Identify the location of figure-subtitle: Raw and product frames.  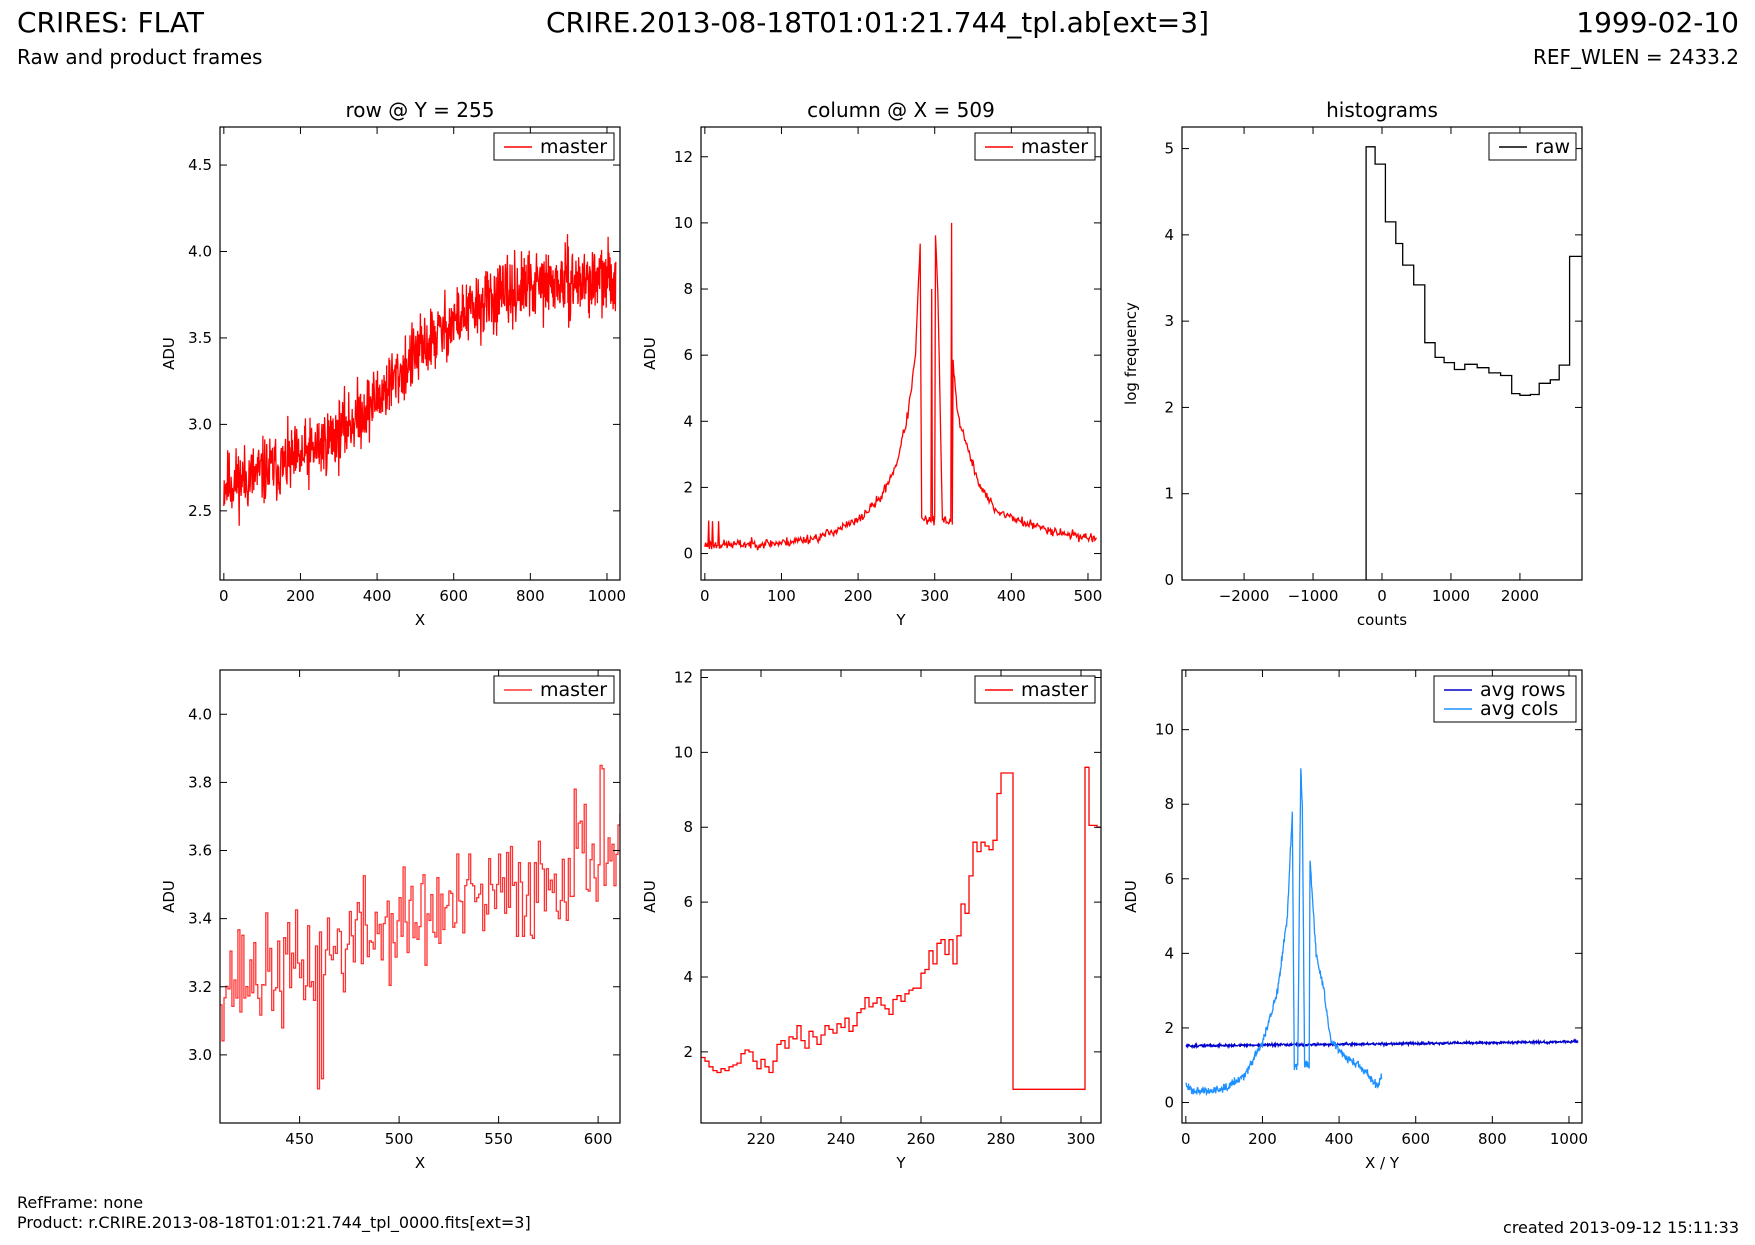
(140, 57).